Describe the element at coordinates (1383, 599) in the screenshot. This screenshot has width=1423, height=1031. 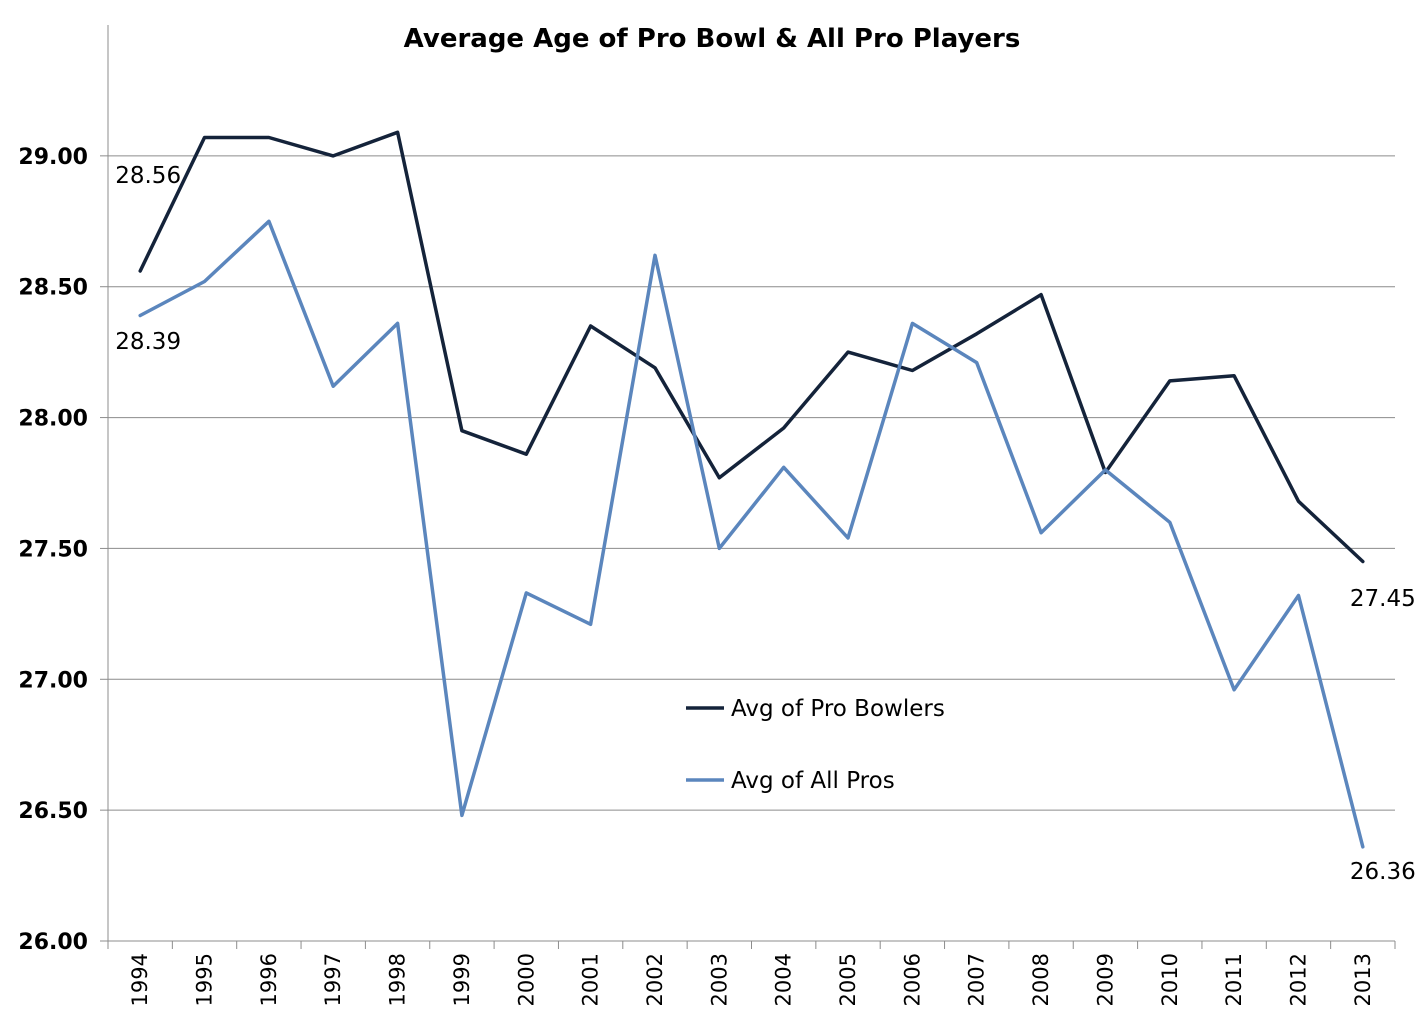
I see `data-label-2: 27.45` at that location.